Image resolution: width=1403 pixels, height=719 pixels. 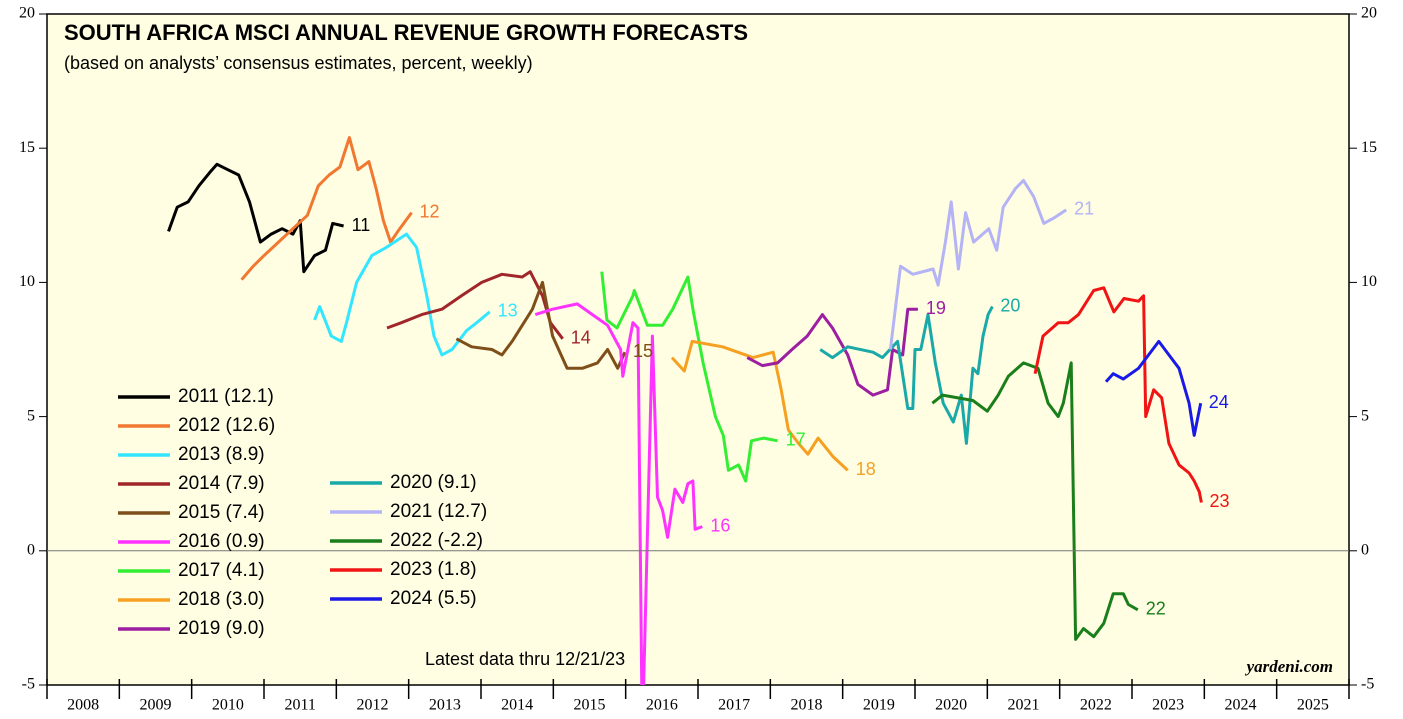 What do you see at coordinates (31, 549) in the screenshot?
I see `y-tick-label: 0` at bounding box center [31, 549].